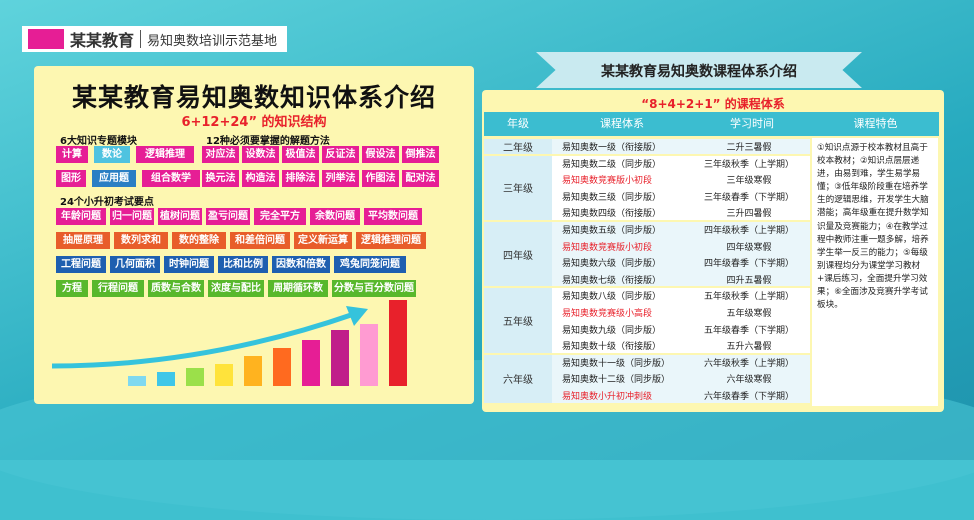 This screenshot has height=520, width=974. What do you see at coordinates (370, 264) in the screenshot?
I see `exam-point-tag: 鸡兔同笼问题` at bounding box center [370, 264].